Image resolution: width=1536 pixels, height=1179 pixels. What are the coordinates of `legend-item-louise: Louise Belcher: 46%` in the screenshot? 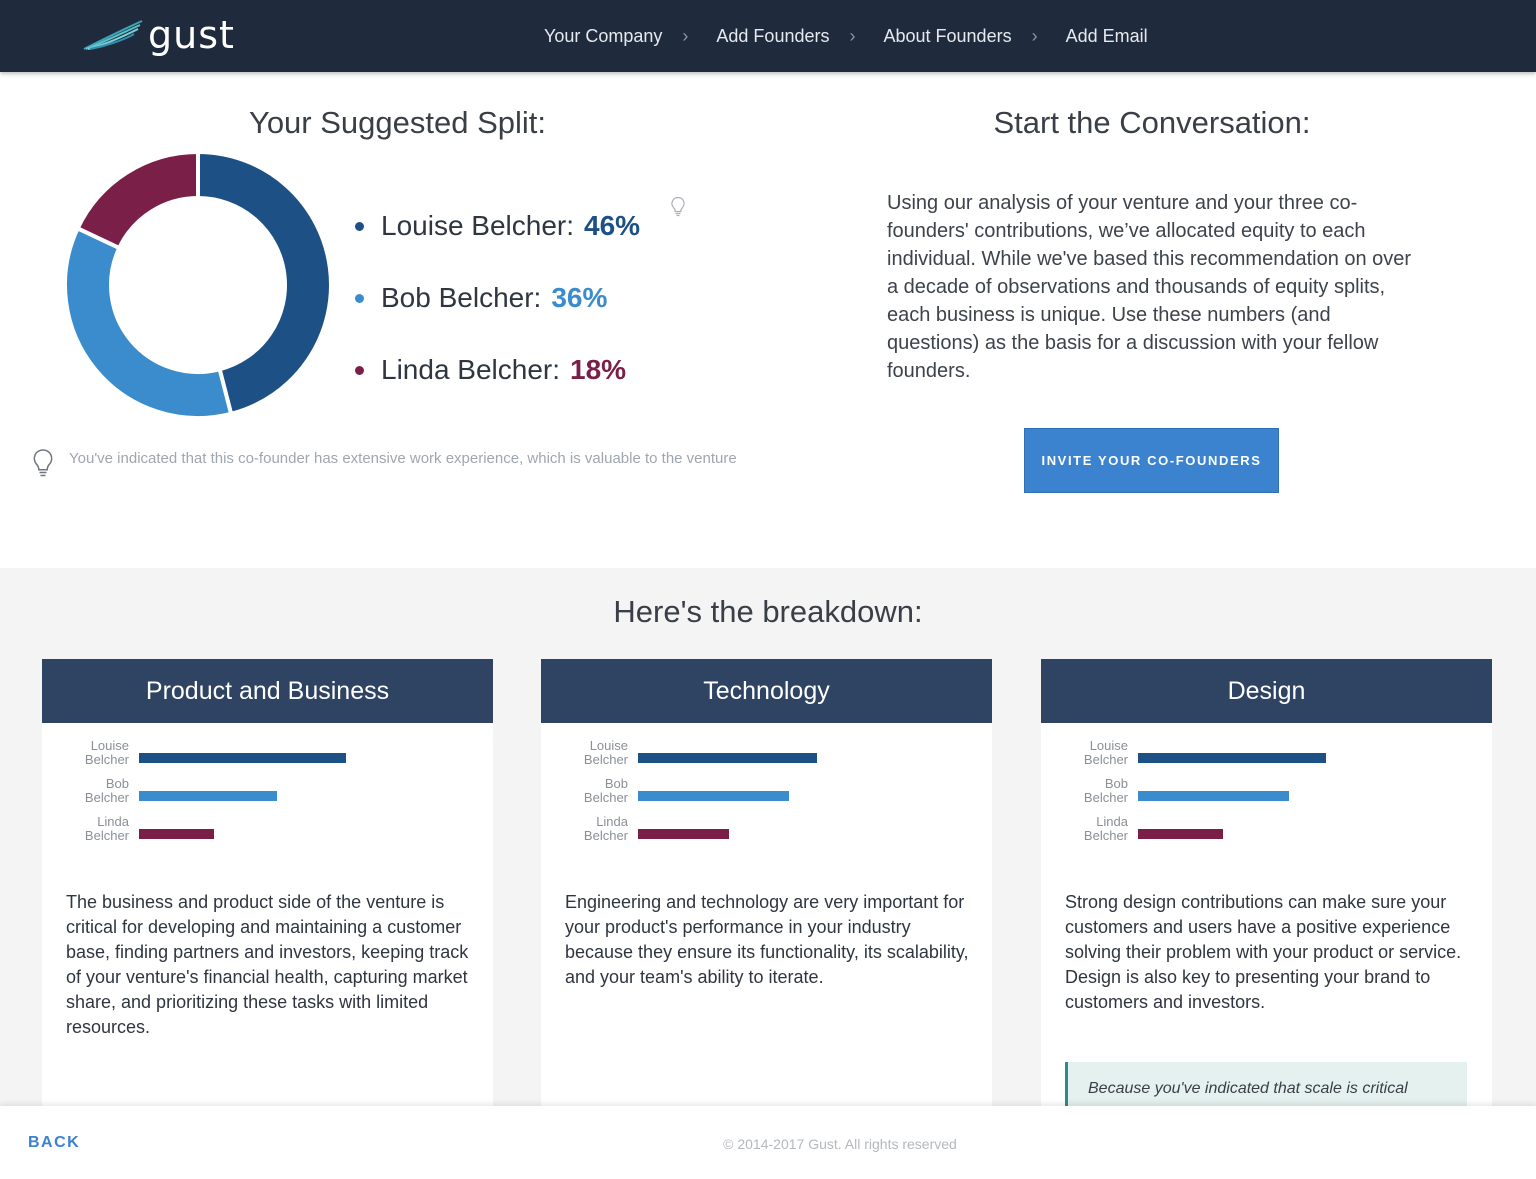 It's located at (497, 226).